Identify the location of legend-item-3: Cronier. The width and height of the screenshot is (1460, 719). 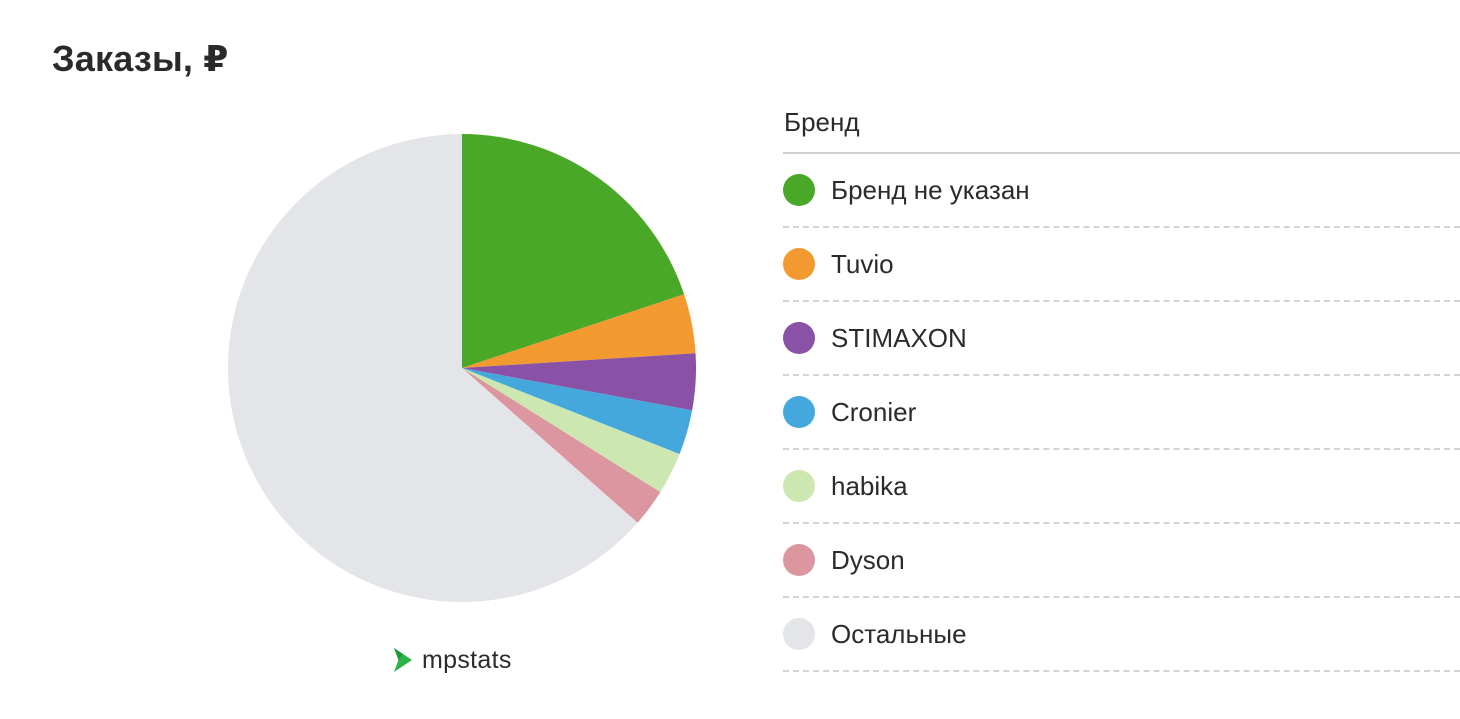
(1121, 413).